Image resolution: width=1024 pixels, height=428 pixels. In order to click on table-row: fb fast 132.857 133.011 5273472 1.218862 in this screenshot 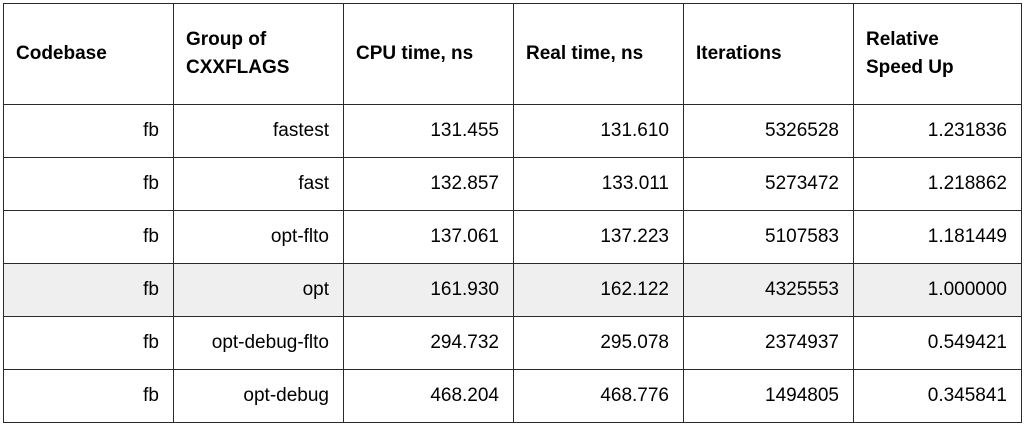, I will do `click(512, 184)`.